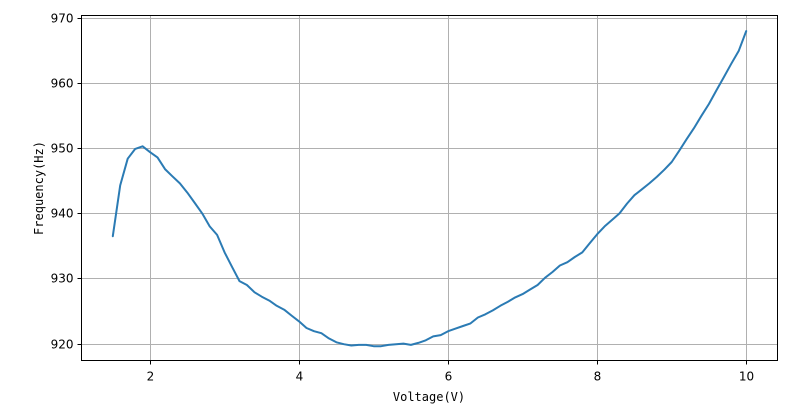  What do you see at coordinates (449, 377) in the screenshot?
I see `x-tick-label: 6` at bounding box center [449, 377].